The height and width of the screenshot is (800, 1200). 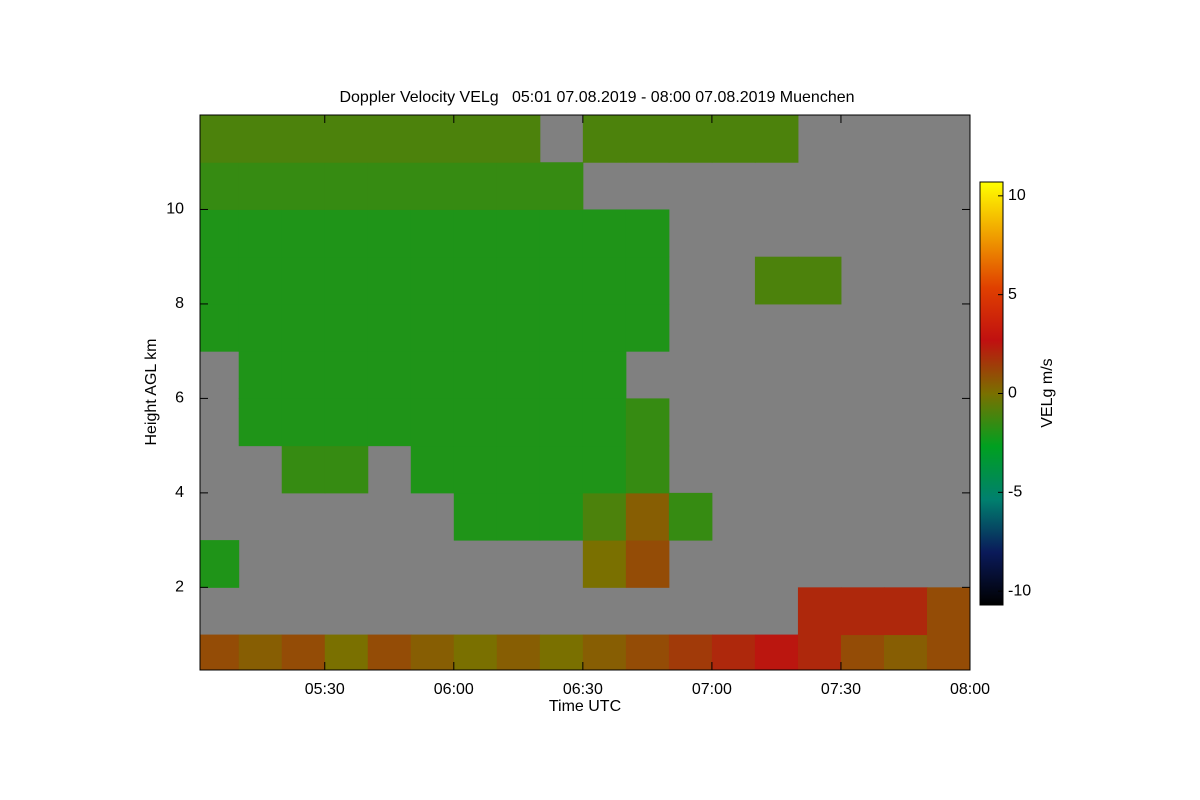 I want to click on y-tick-label: 10, so click(x=175, y=209).